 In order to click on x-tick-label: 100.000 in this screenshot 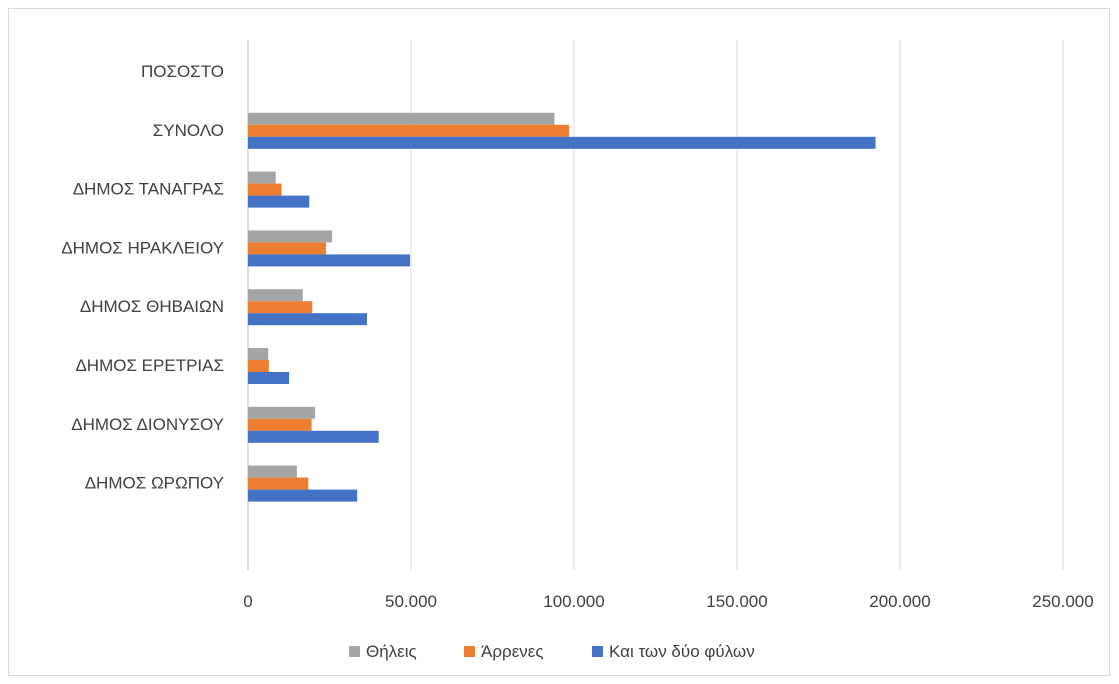, I will do `click(573, 601)`.